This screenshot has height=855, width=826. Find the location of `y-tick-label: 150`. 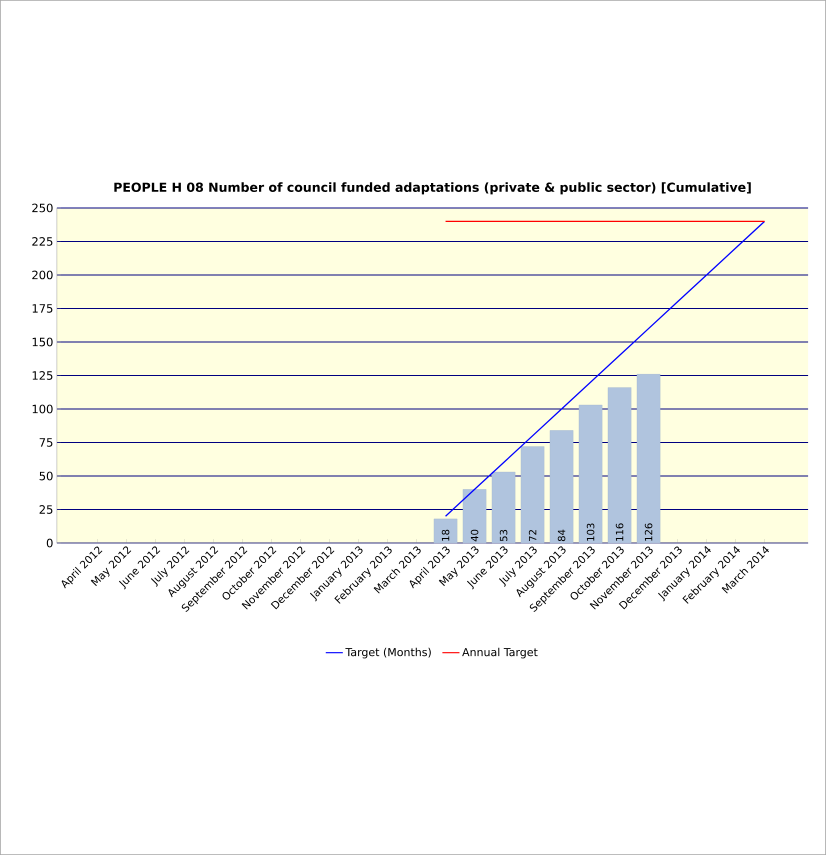

y-tick-label: 150 is located at coordinates (42, 342).